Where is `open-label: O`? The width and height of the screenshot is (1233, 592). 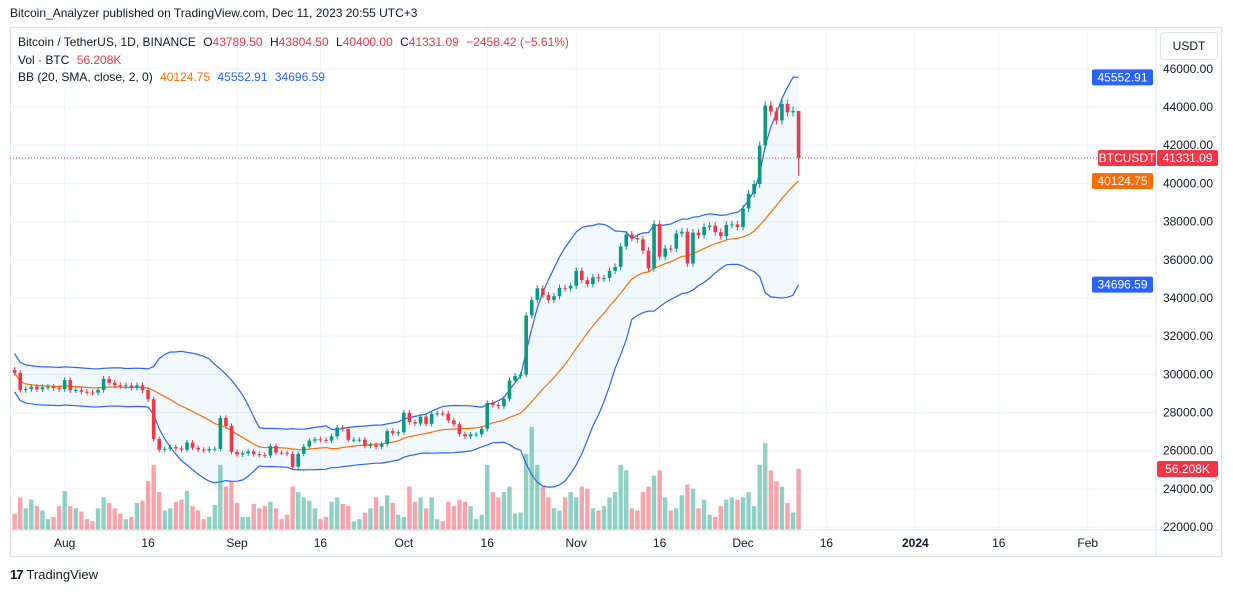 open-label: O is located at coordinates (208, 42).